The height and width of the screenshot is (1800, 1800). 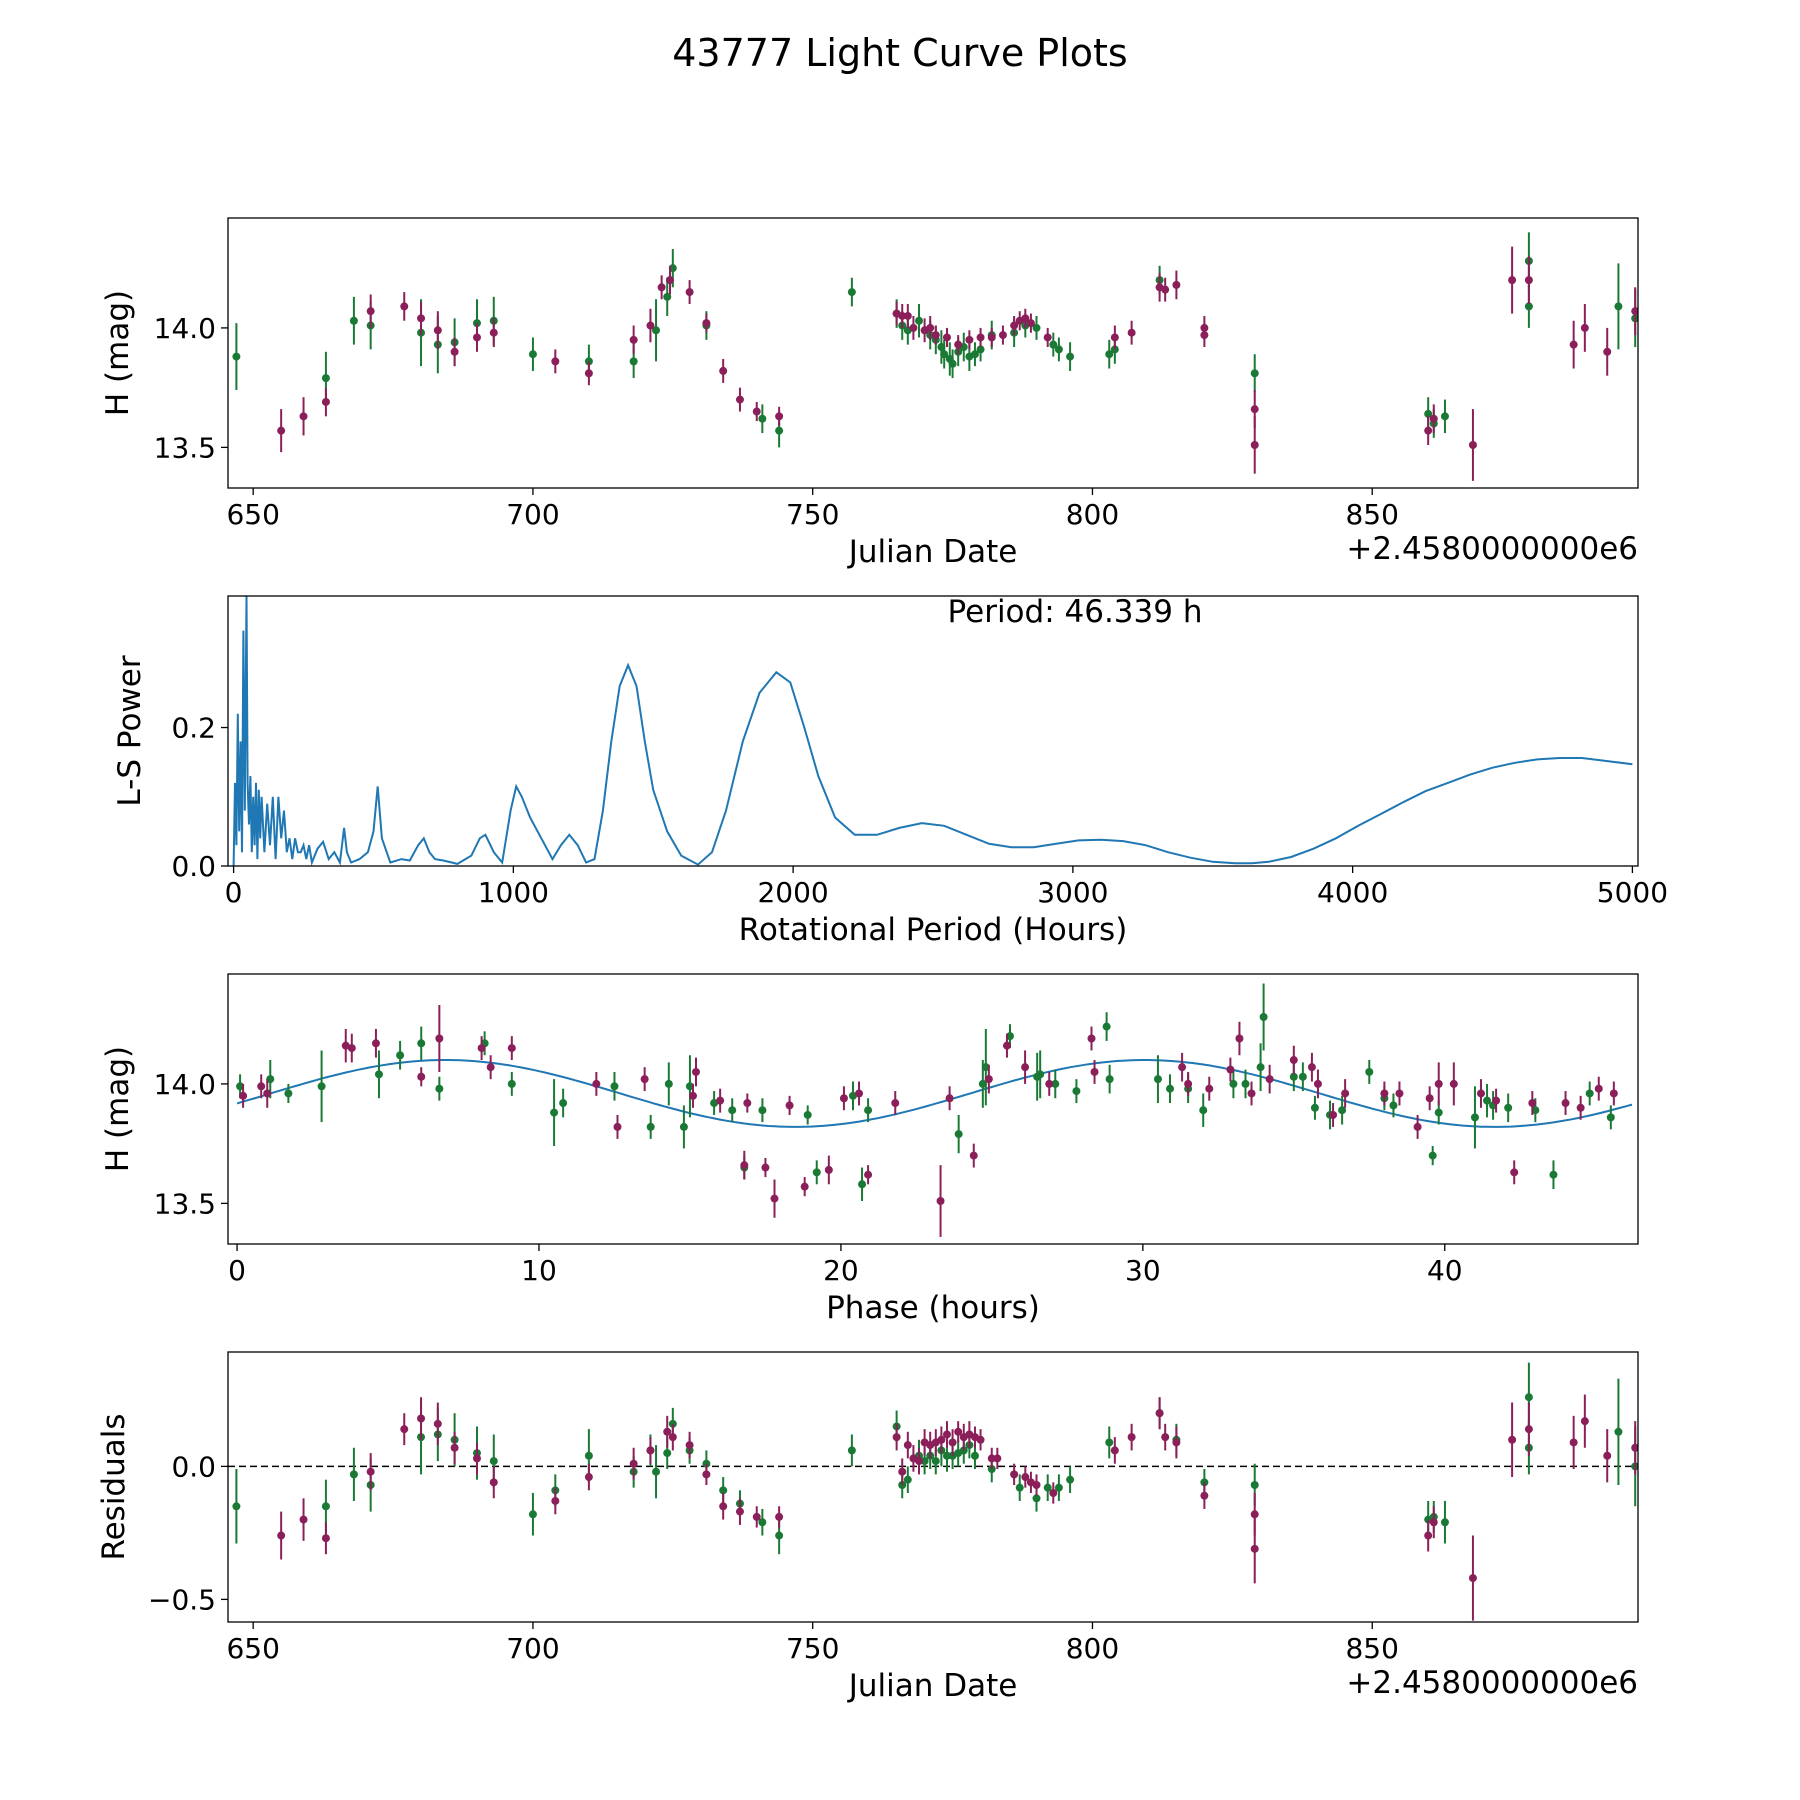 I want to click on periodogram-xtick-label: 5000, so click(x=1632, y=892).